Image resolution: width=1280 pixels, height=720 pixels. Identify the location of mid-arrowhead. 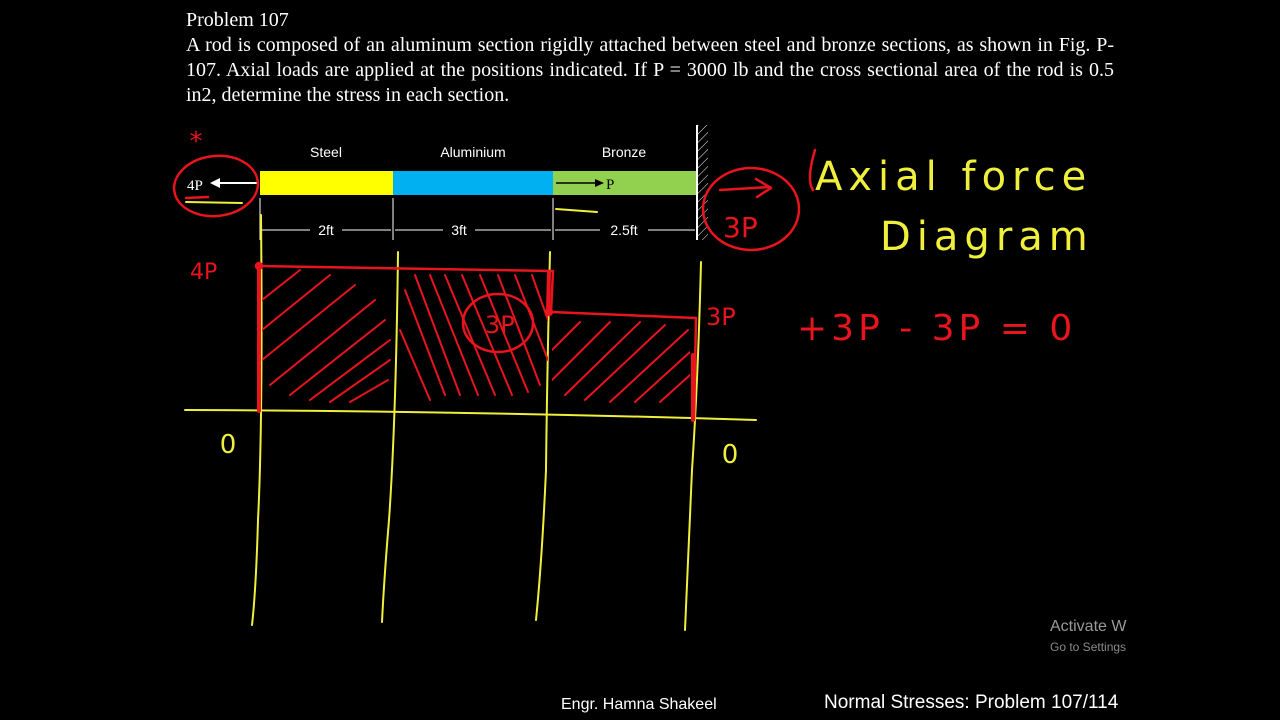
(599, 183).